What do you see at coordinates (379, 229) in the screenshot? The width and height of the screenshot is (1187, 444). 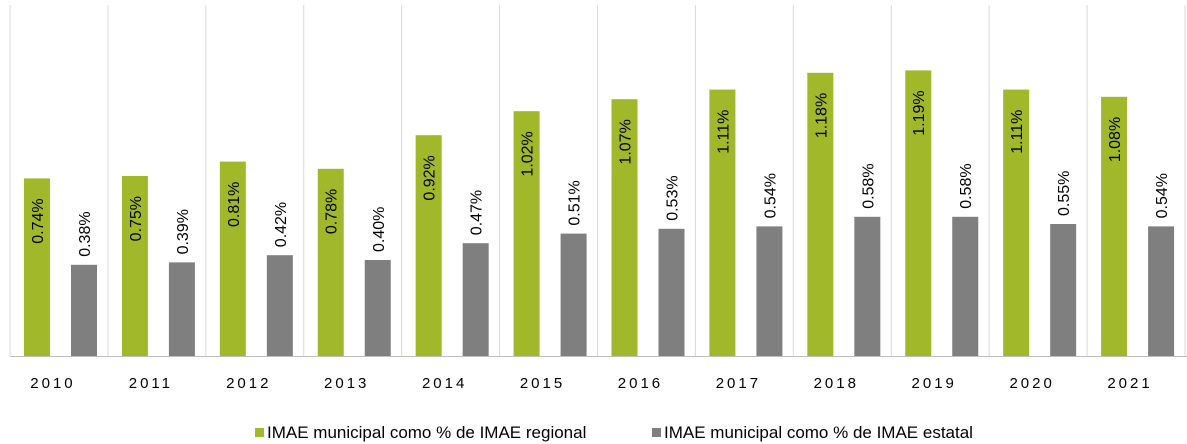 I see `data-label: 0.40%` at bounding box center [379, 229].